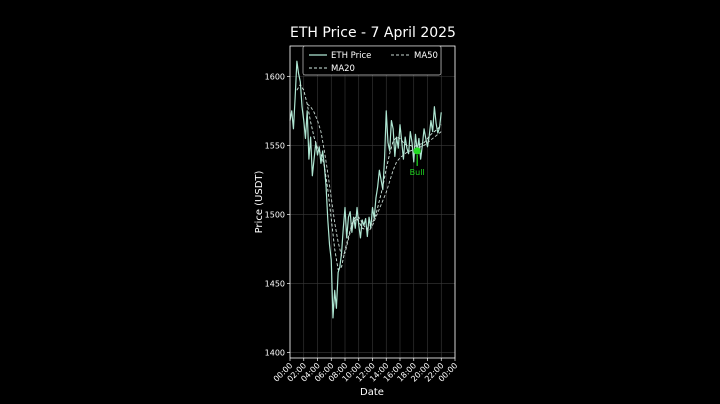 The width and height of the screenshot is (720, 404). What do you see at coordinates (275, 352) in the screenshot?
I see `y-tick-label: 1400` at bounding box center [275, 352].